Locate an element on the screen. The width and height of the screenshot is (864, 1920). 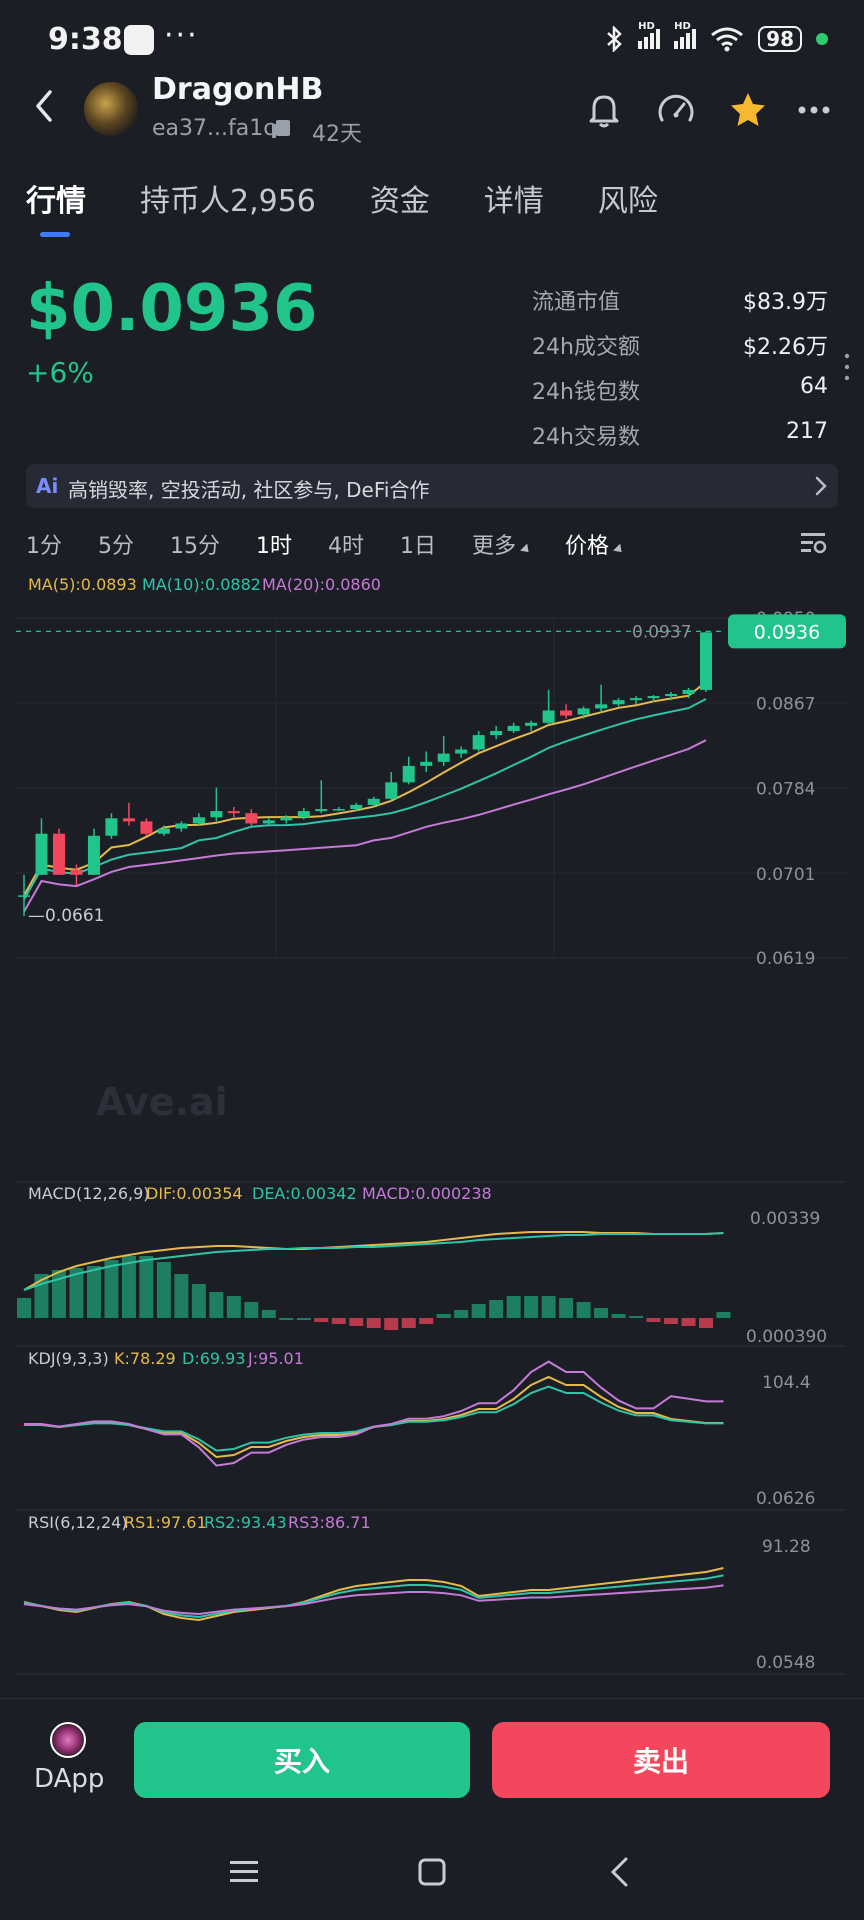
rsi-ytick-bottom: 0.0548 is located at coordinates (785, 1663).